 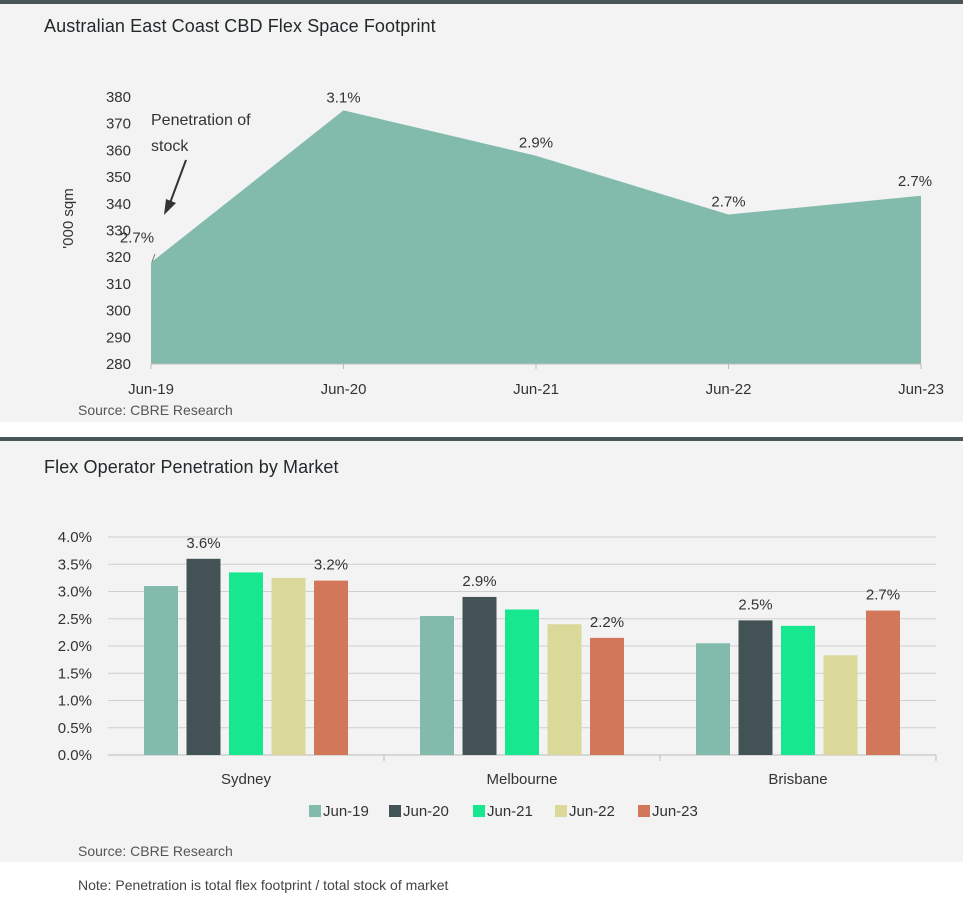 I want to click on data-label: 2.5%, so click(x=755, y=604).